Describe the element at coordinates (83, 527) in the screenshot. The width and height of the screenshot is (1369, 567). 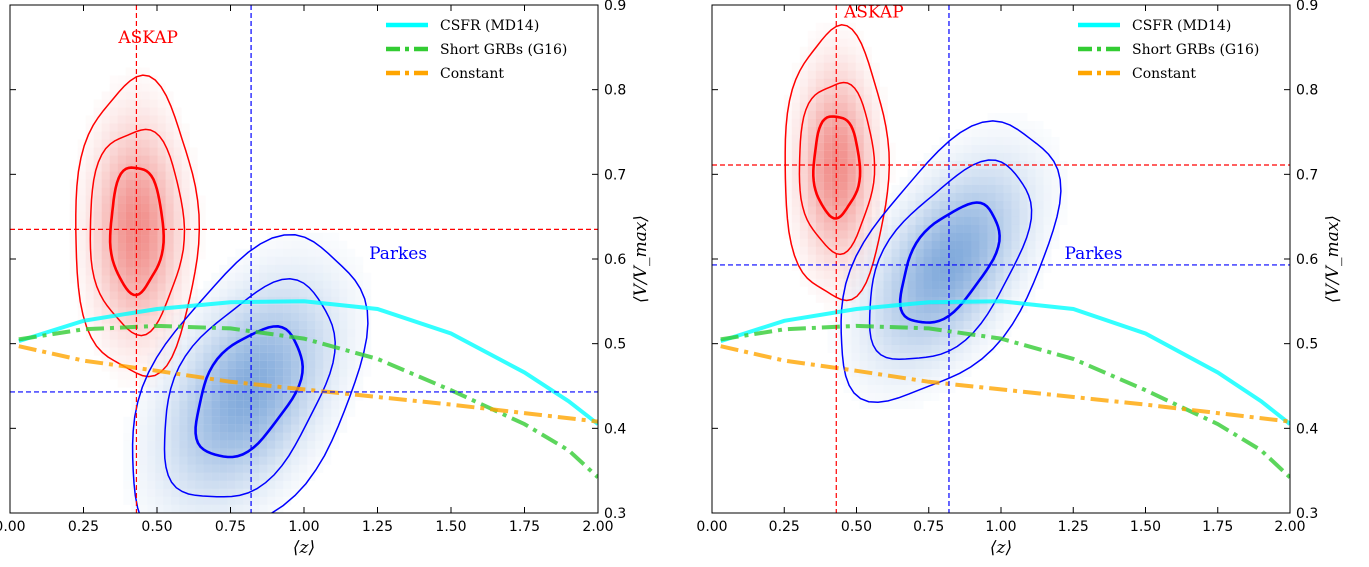
I see `x-tick-label: 0.25` at that location.